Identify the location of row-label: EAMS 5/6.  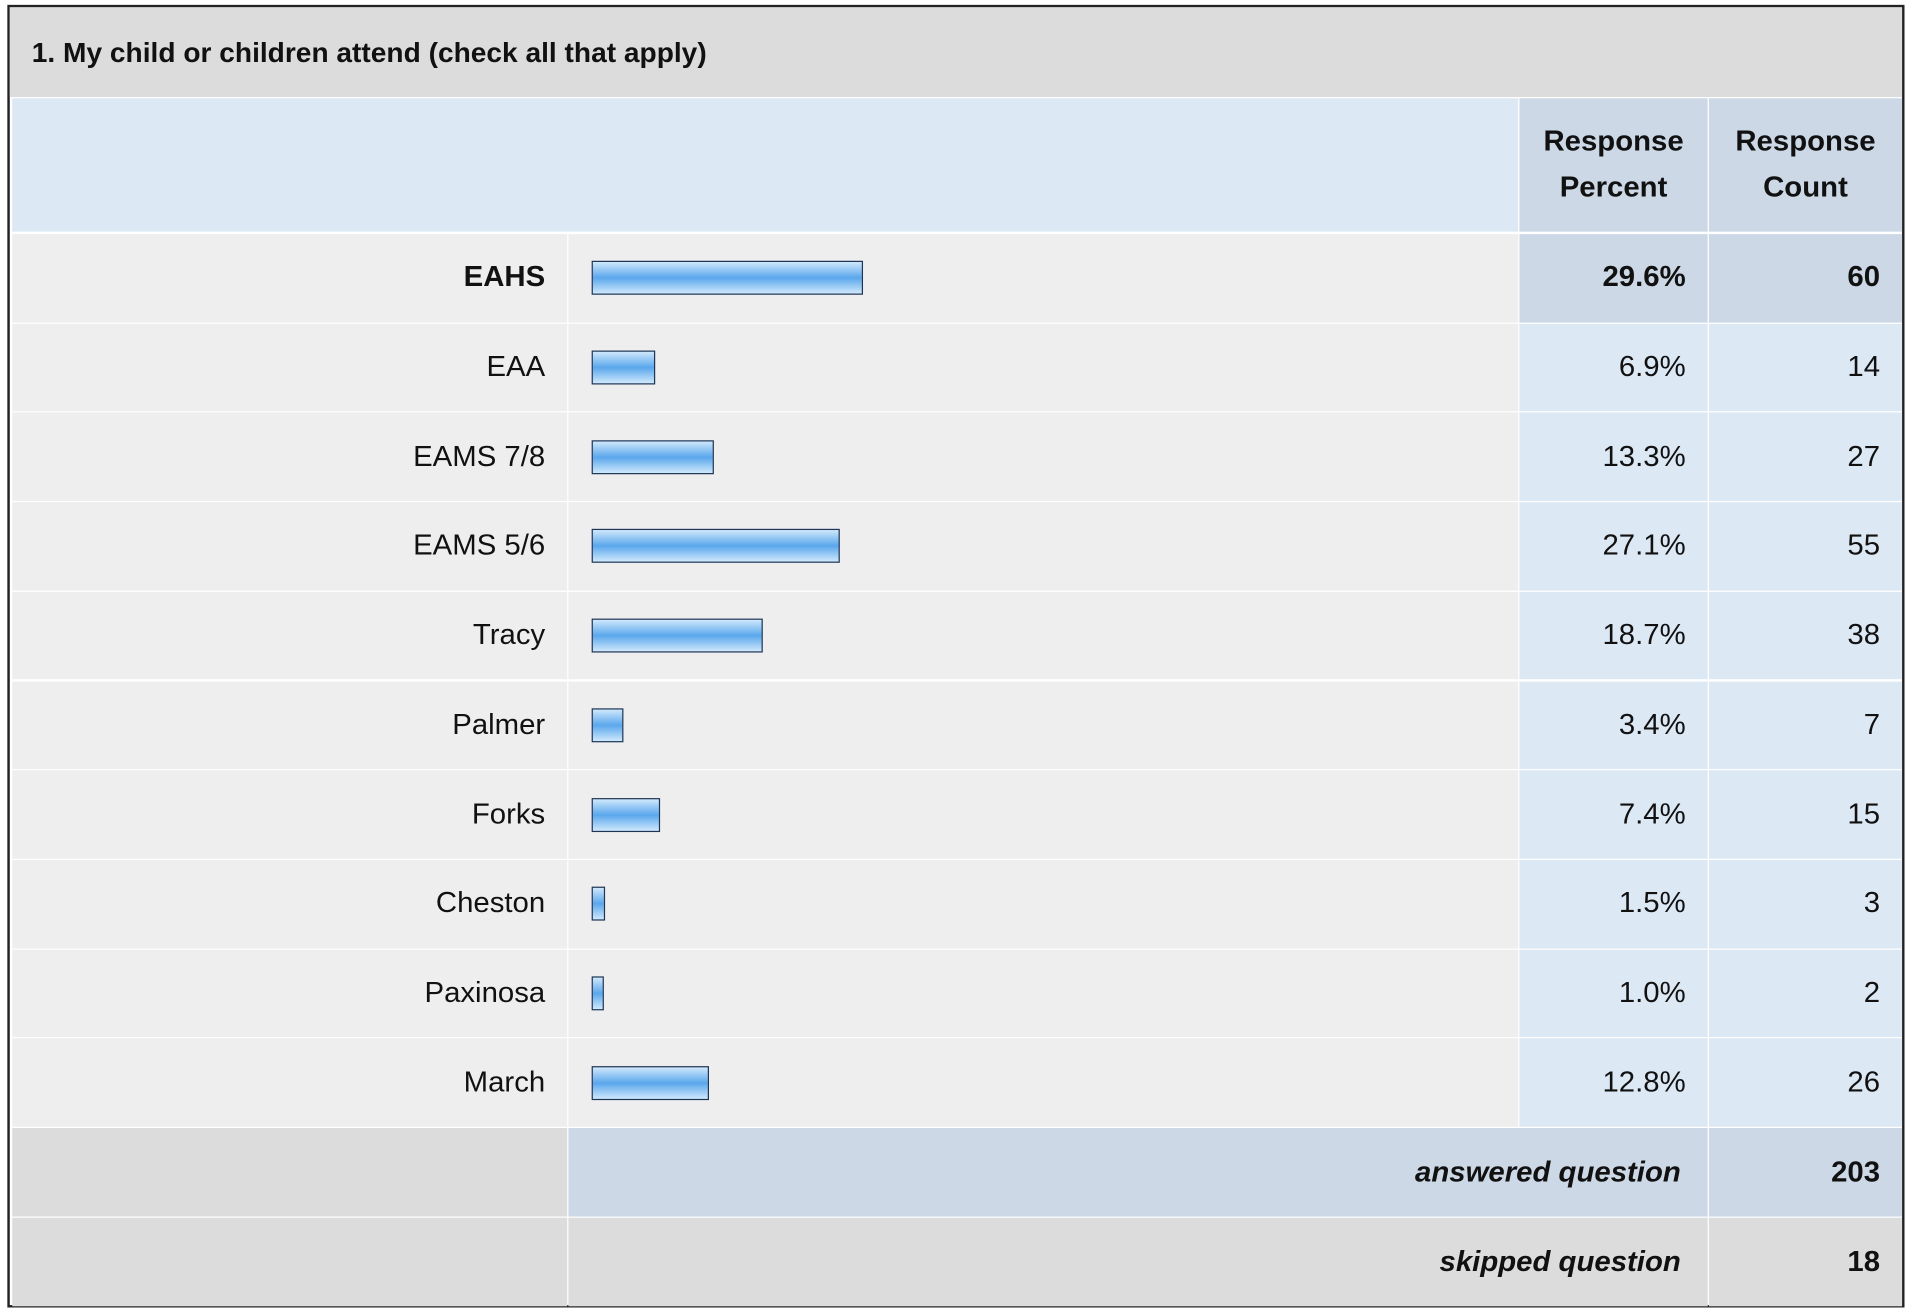
(290, 546).